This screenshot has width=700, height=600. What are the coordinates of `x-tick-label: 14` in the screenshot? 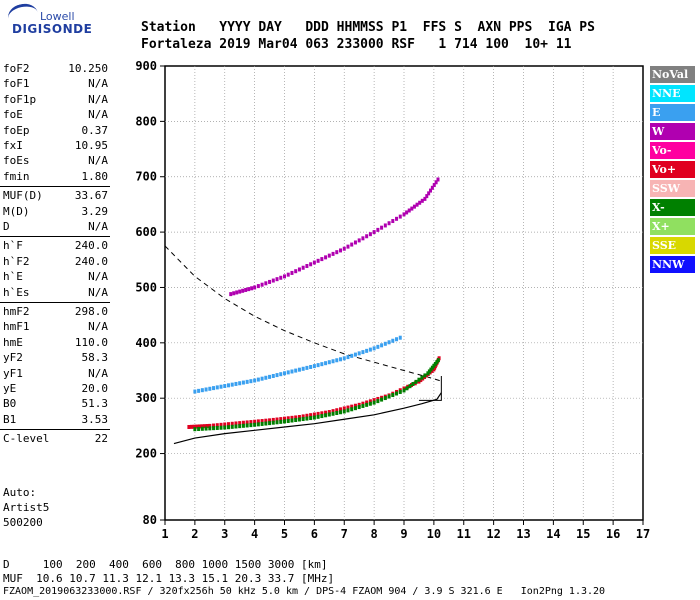 It's located at (553, 534).